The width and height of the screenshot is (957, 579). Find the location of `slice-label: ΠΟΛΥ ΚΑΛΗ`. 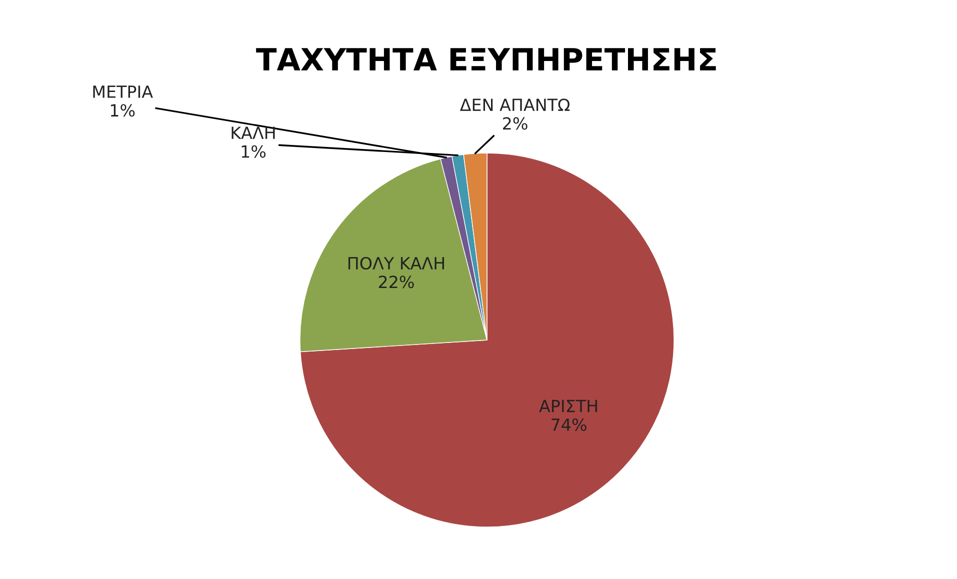

slice-label: ΠΟΛΥ ΚΑΛΗ is located at coordinates (396, 263).